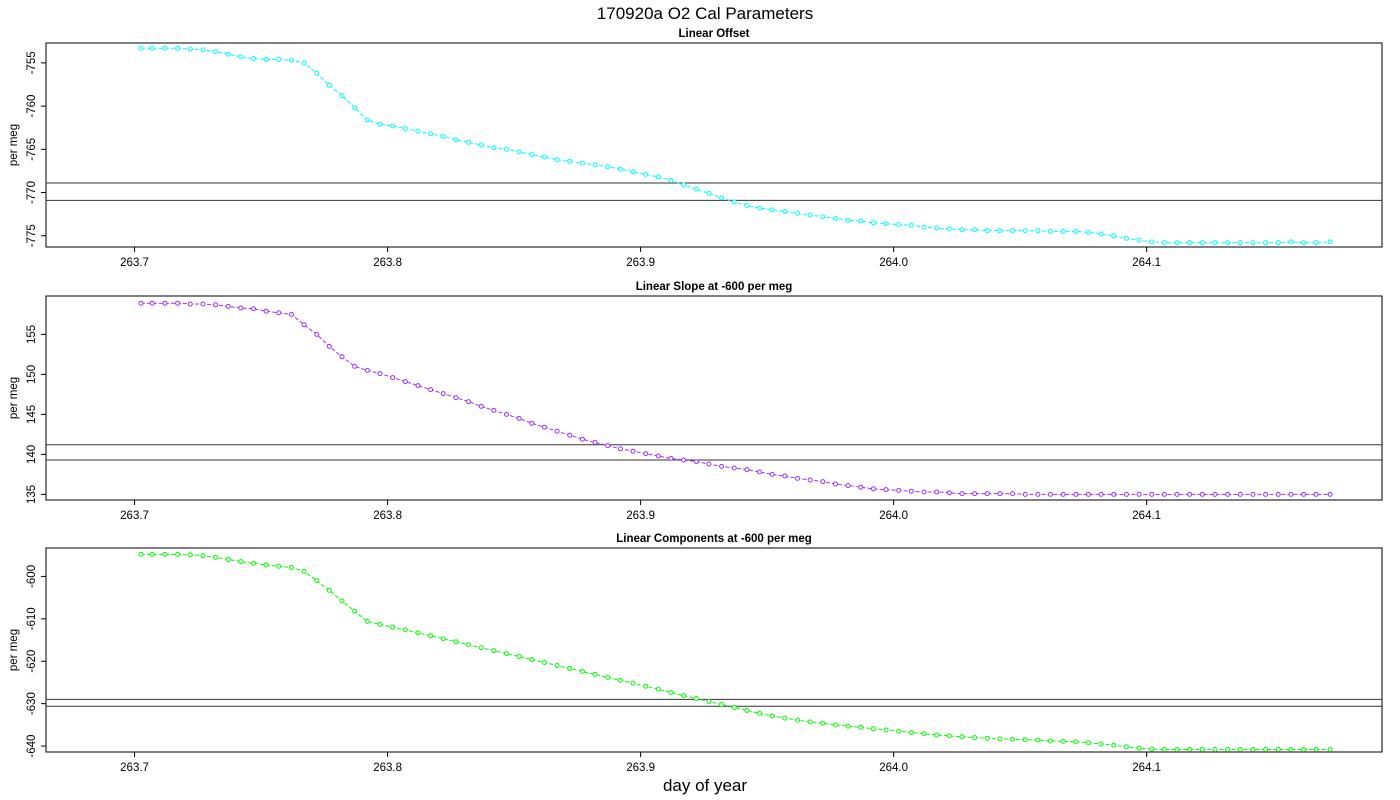 Image resolution: width=1400 pixels, height=800 pixels. I want to click on y-tick-label: -630, so click(32, 703).